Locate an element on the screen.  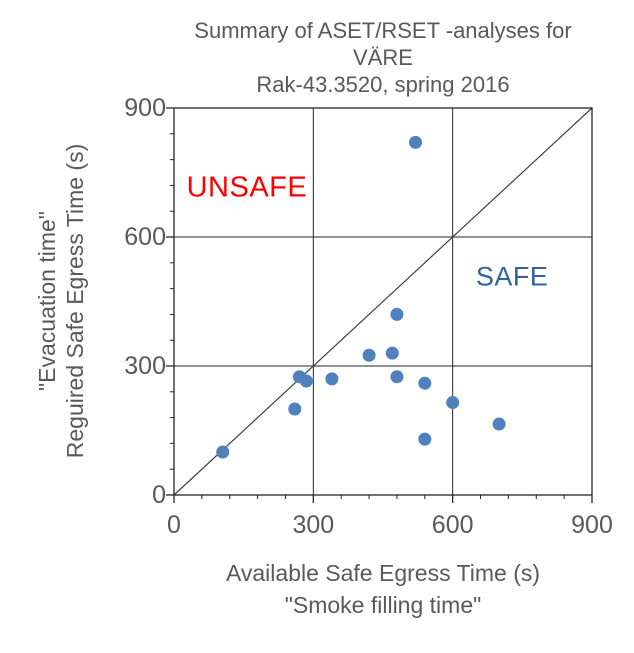
x-axis-title-line1: Available Safe Egress Time (s) is located at coordinates (383, 573).